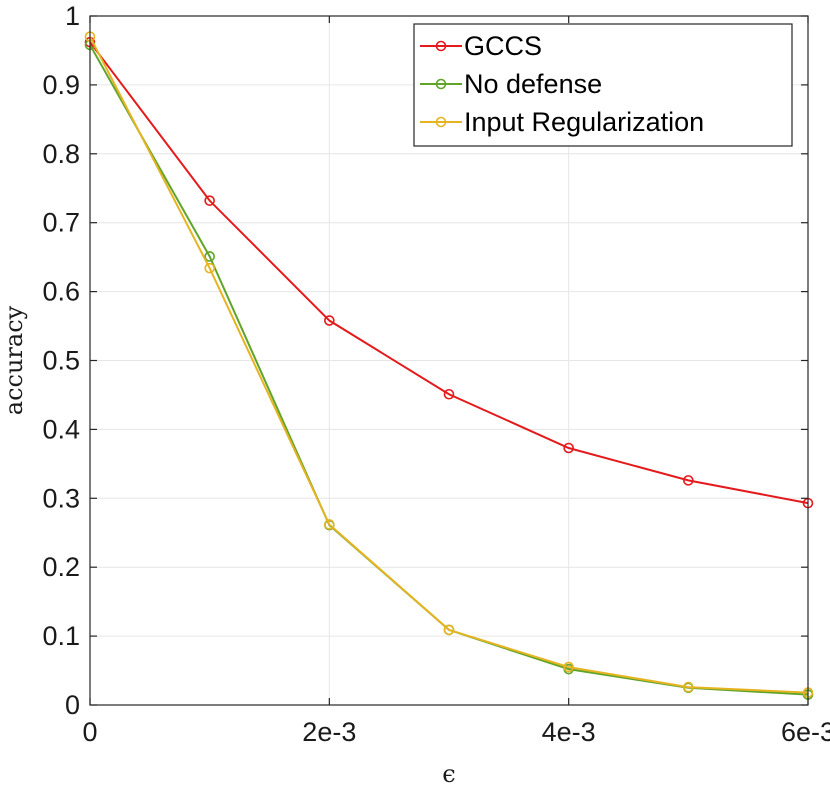  Describe the element at coordinates (72, 16) in the screenshot. I see `y-tick-label: 1` at that location.